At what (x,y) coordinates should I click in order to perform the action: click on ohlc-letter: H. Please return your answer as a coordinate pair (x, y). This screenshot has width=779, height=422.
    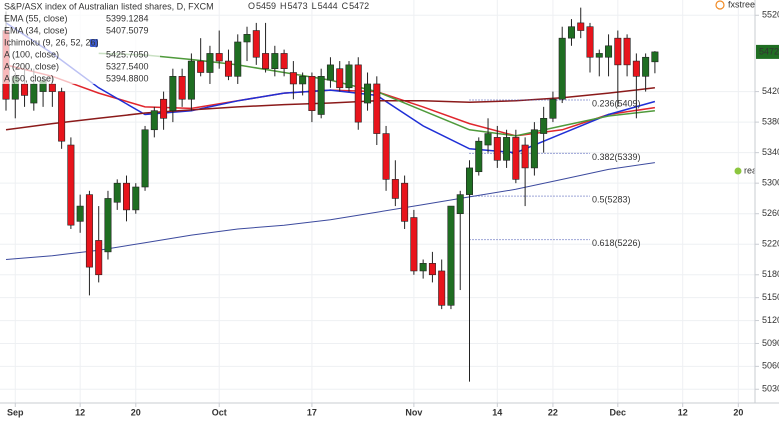
    Looking at the image, I should click on (283, 6).